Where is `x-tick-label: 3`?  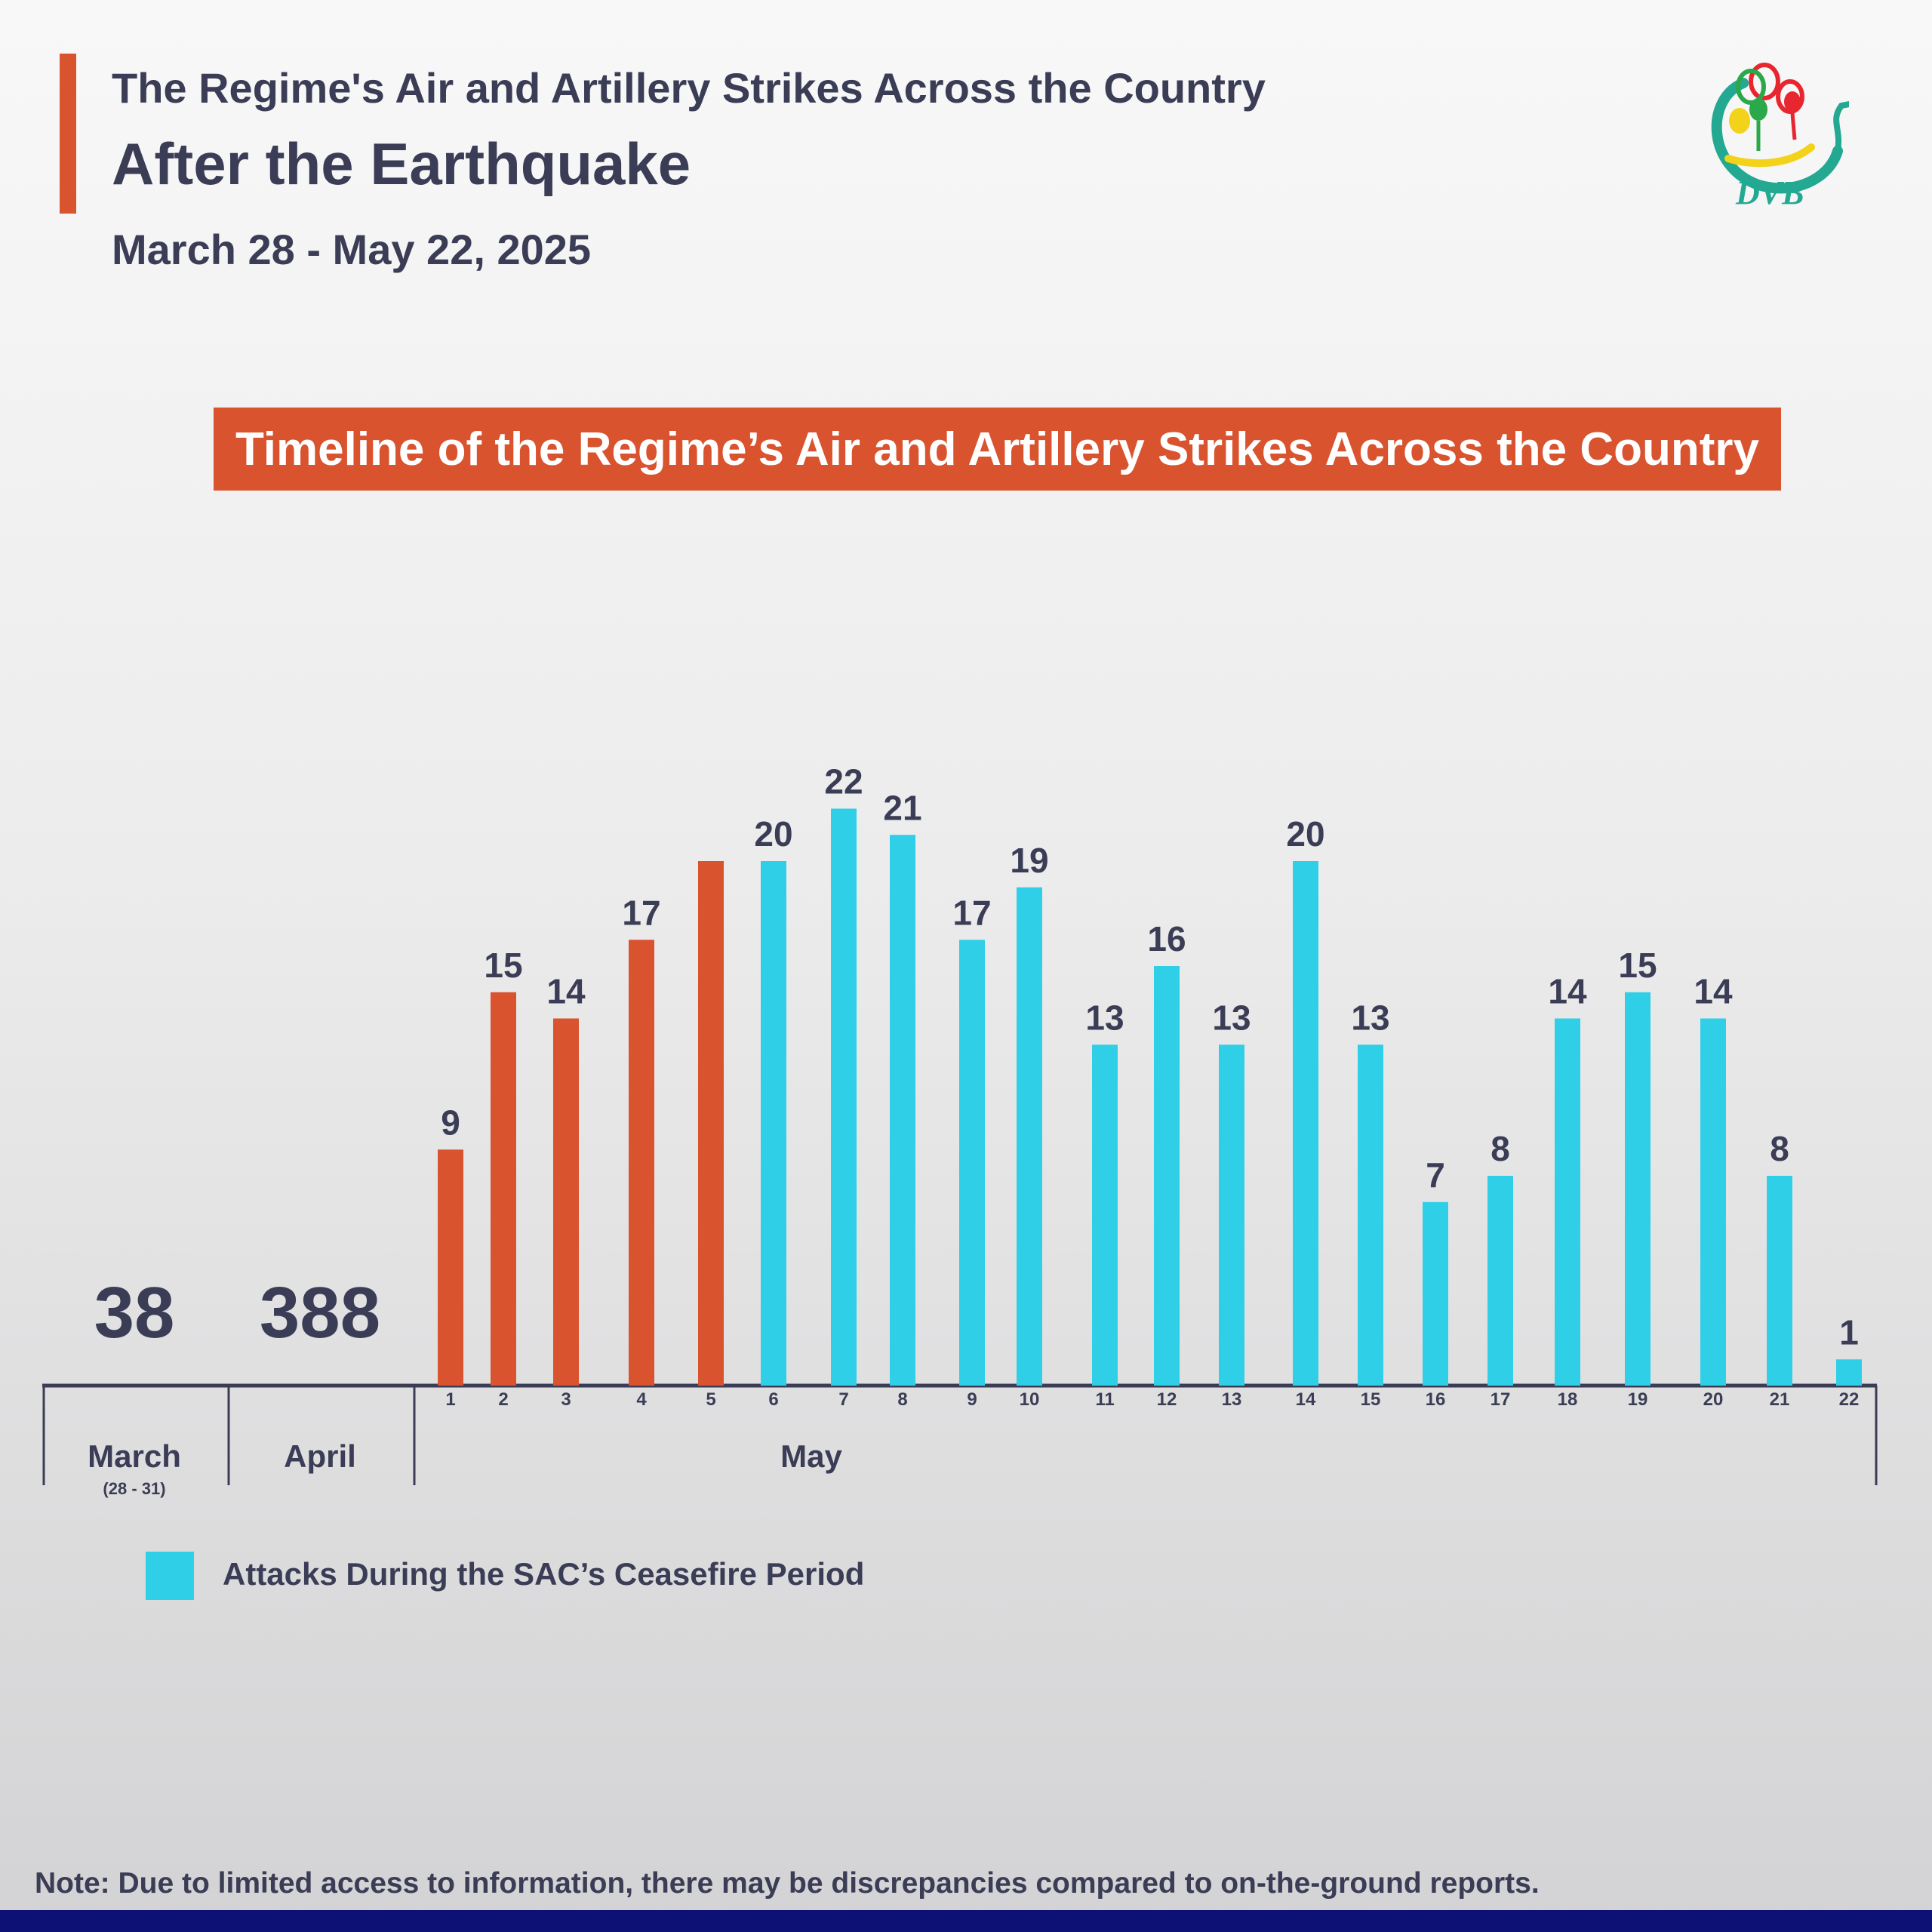
x-tick-label: 3 is located at coordinates (566, 1399).